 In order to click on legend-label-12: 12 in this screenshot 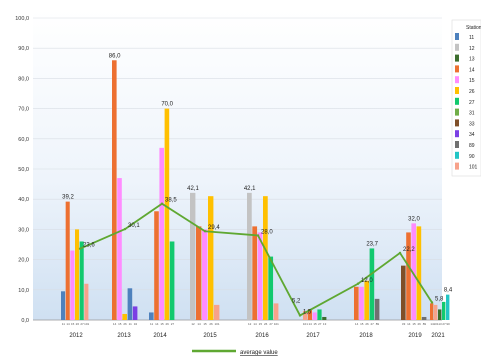, I will do `click(472, 49)`.